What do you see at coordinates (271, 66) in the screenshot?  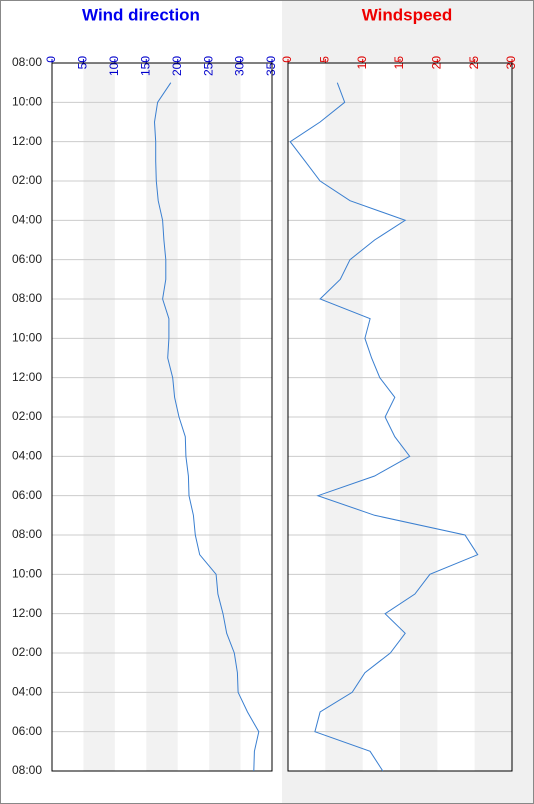 I see `x-tick-label: 350` at bounding box center [271, 66].